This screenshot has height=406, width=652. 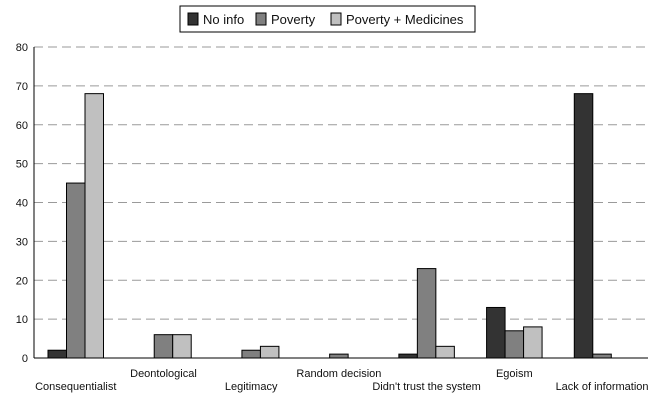 I want to click on bar-consequentialist-poverty, so click(x=76, y=270).